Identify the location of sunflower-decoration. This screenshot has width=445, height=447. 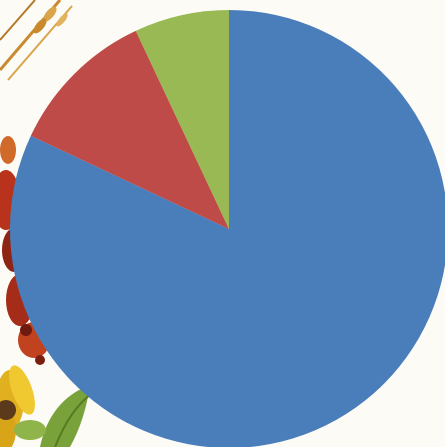
(17, 406).